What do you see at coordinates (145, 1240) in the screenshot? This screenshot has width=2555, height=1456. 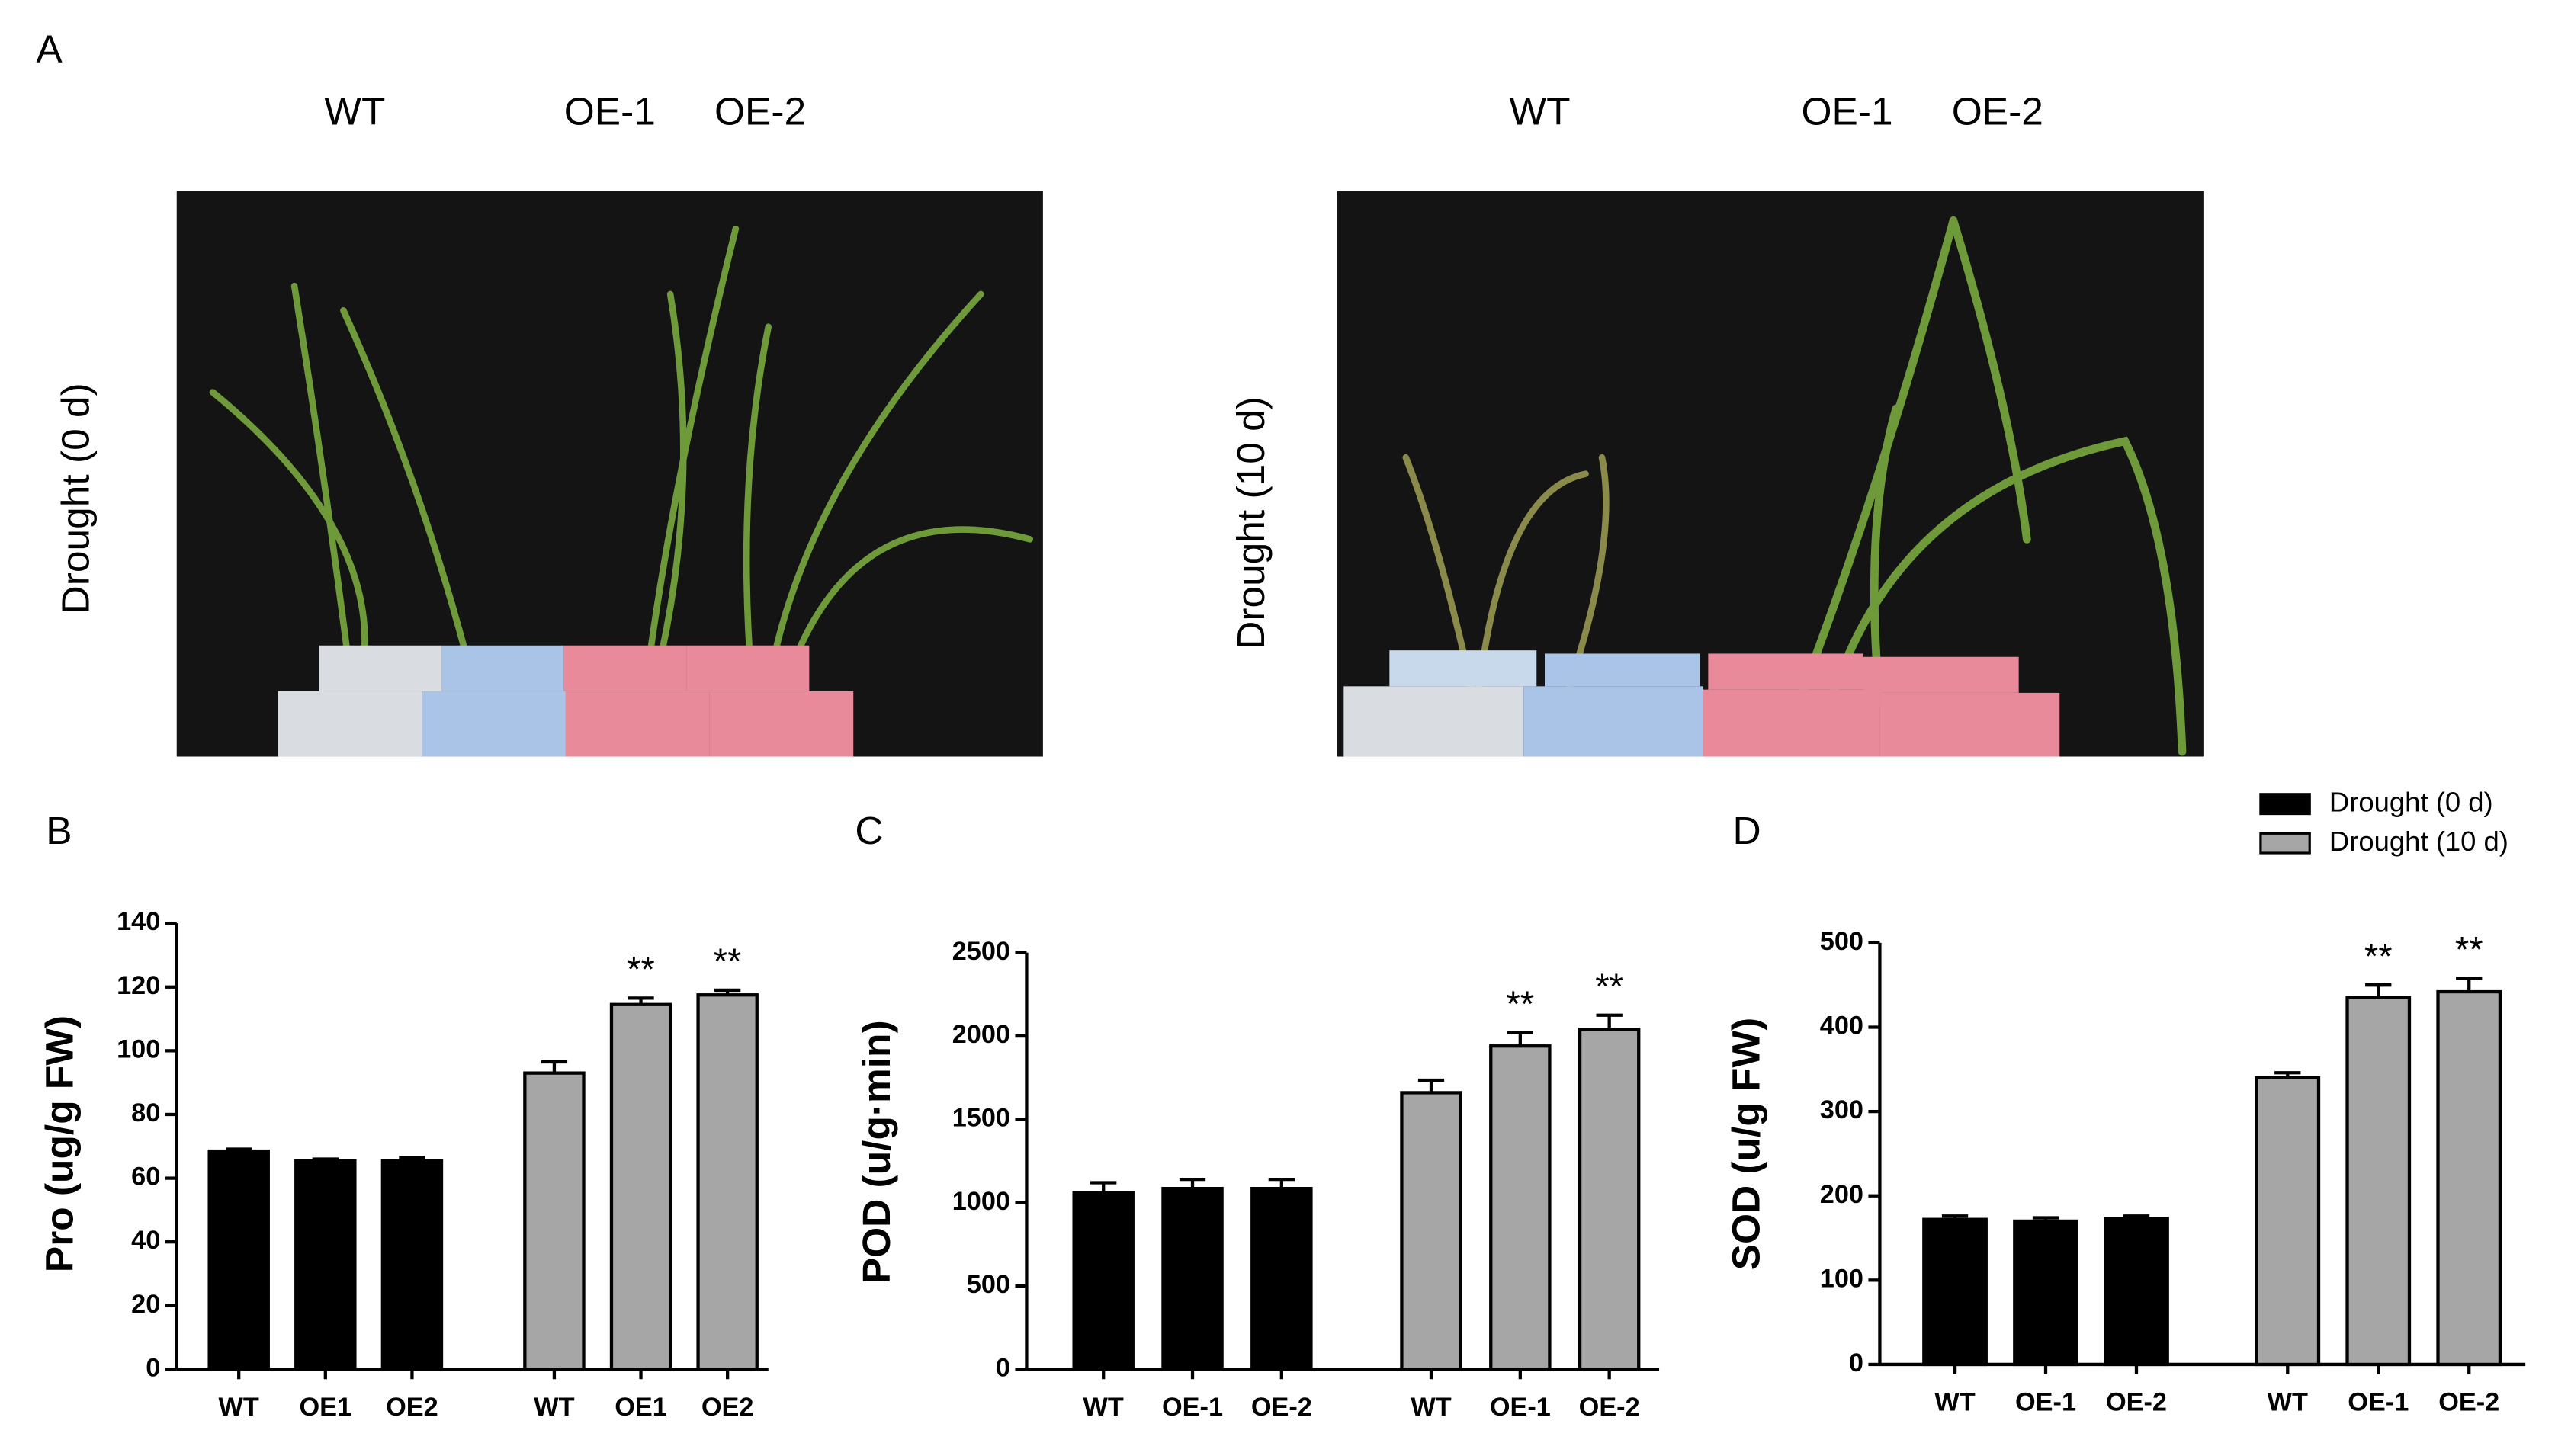 I see `y-tick-label: 40` at bounding box center [145, 1240].